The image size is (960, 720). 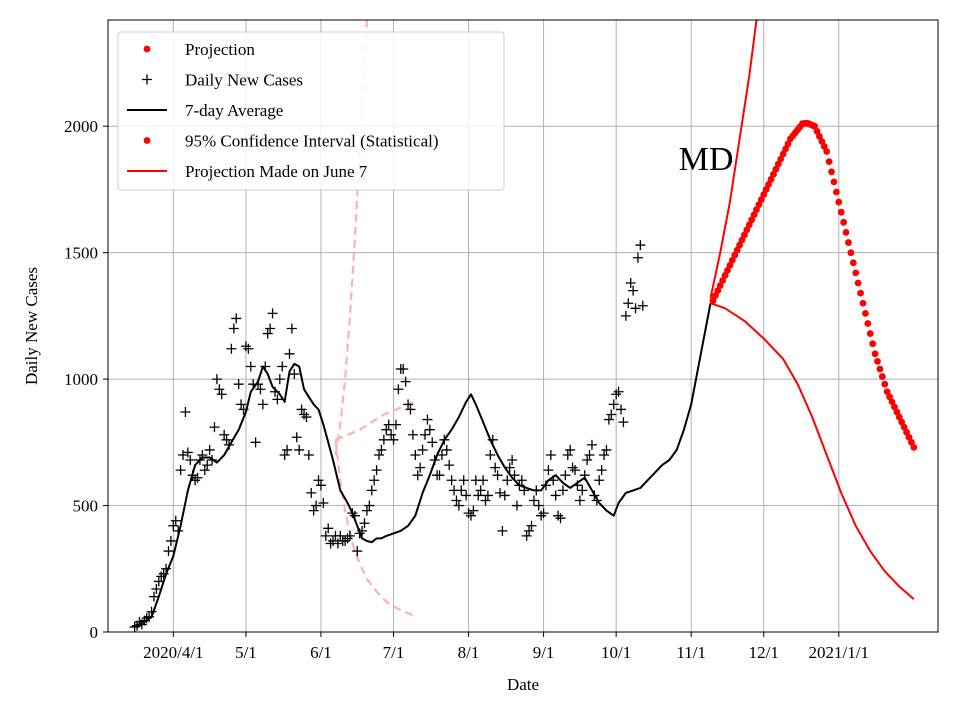 I want to click on june7-confidence-band-line, so click(x=375, y=528).